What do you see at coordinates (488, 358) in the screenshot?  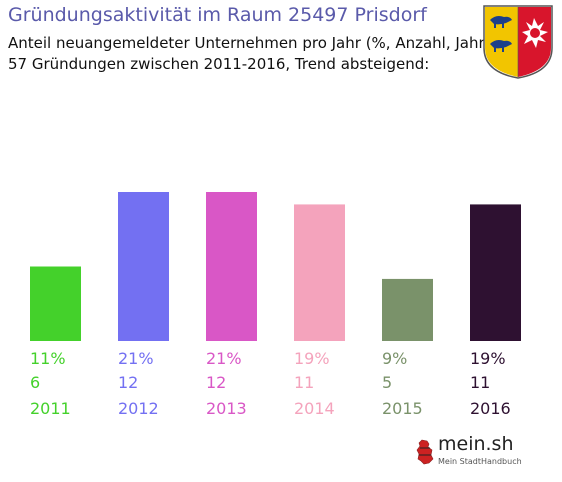 I see `percent-label-2016: 19%` at bounding box center [488, 358].